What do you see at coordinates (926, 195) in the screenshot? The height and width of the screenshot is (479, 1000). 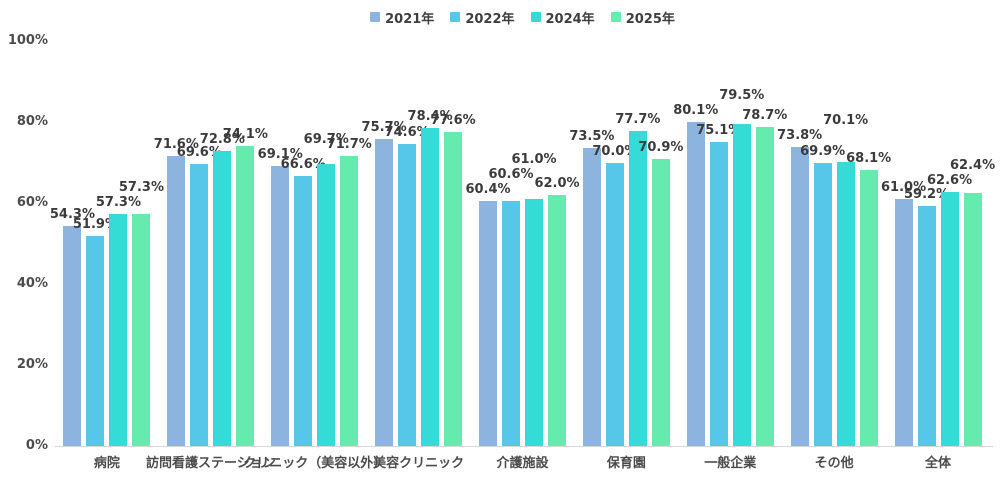 I see `bar-value-label: 59.2%` at bounding box center [926, 195].